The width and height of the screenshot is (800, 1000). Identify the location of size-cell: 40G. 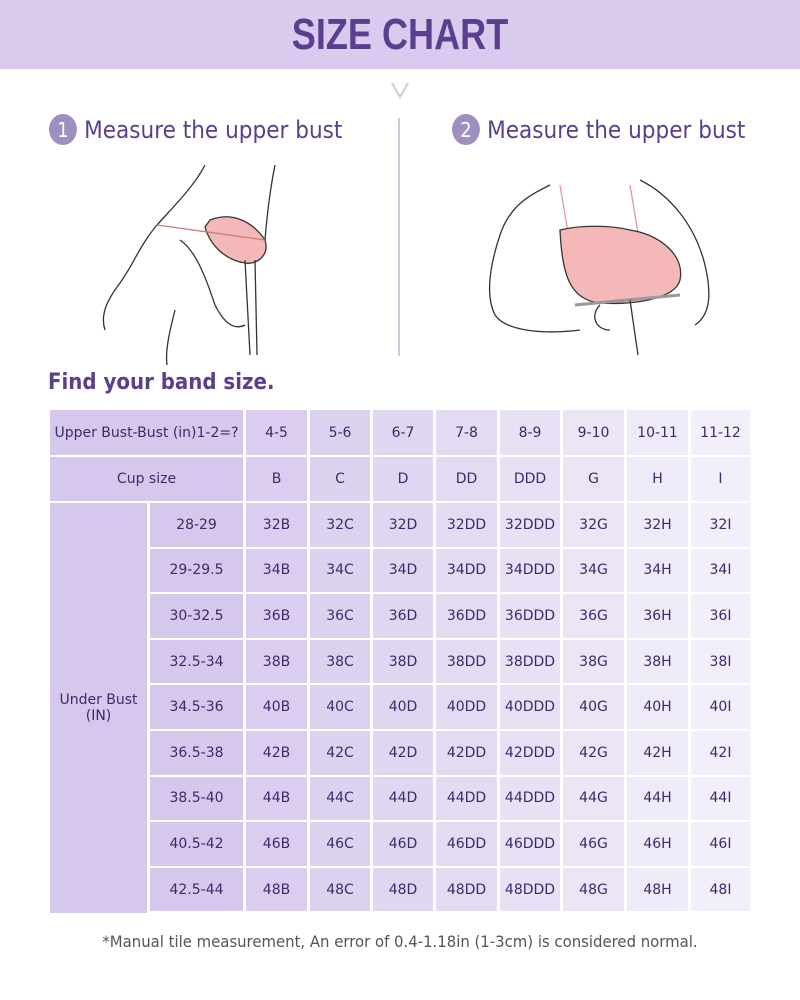
(593, 707).